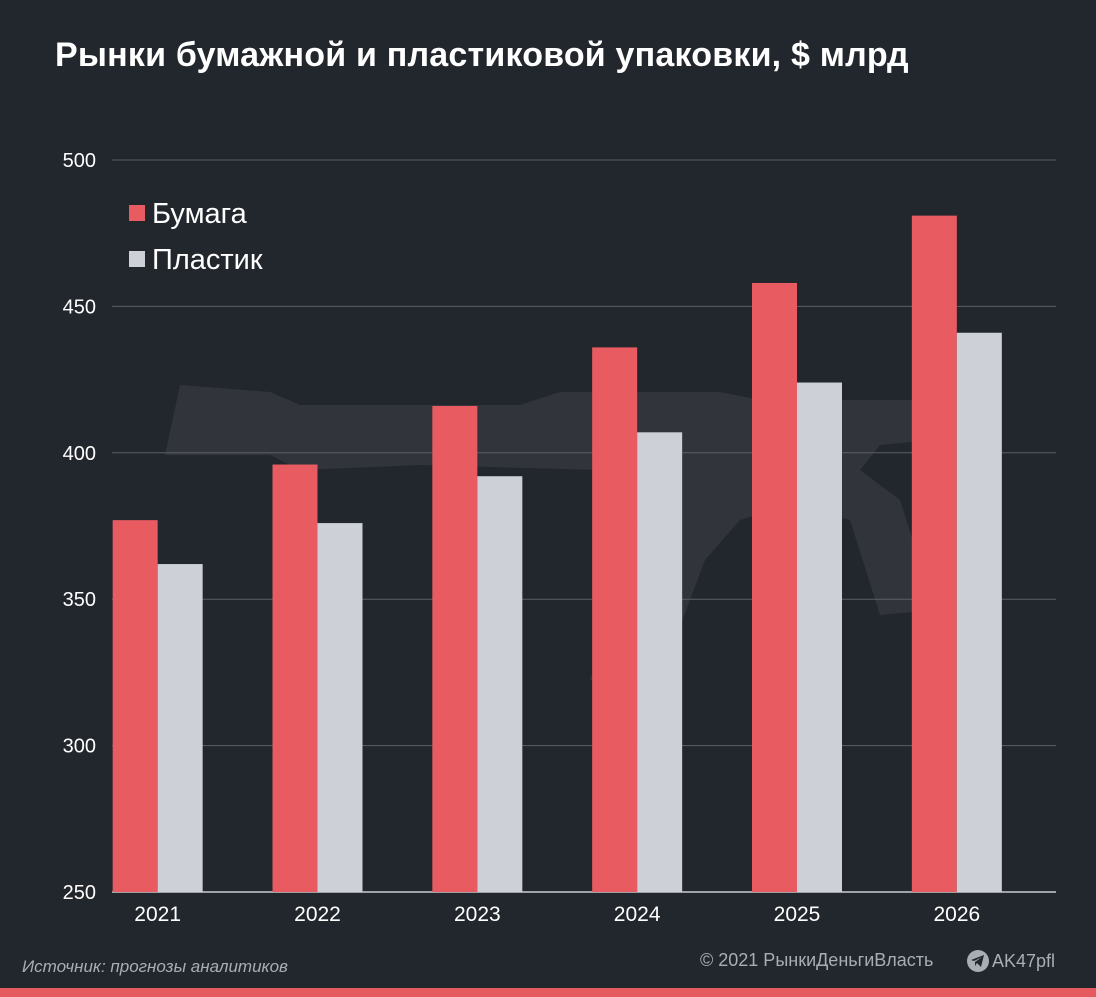 This screenshot has width=1096, height=997. I want to click on legend-label-paper: Бумага, so click(200, 214).